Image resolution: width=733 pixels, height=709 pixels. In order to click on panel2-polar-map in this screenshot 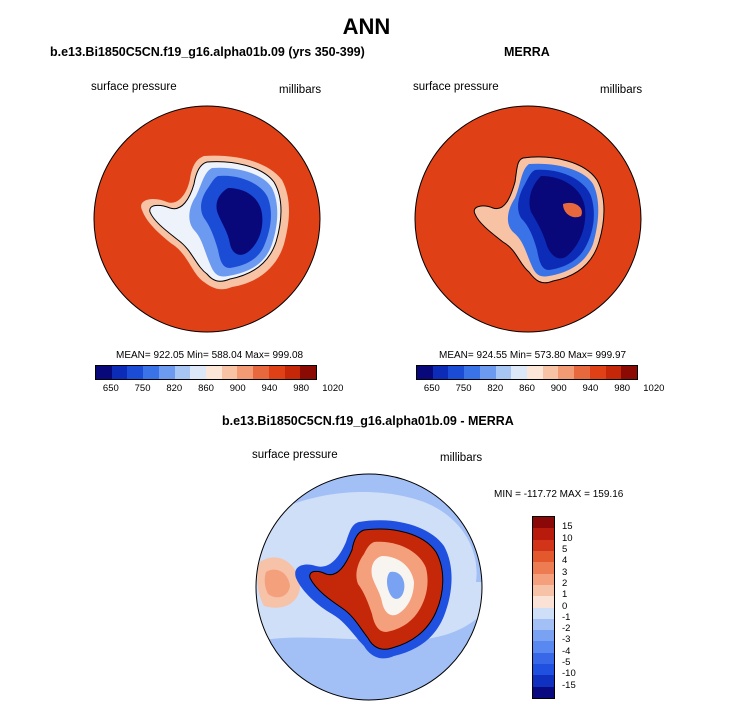, I will do `click(528, 219)`.